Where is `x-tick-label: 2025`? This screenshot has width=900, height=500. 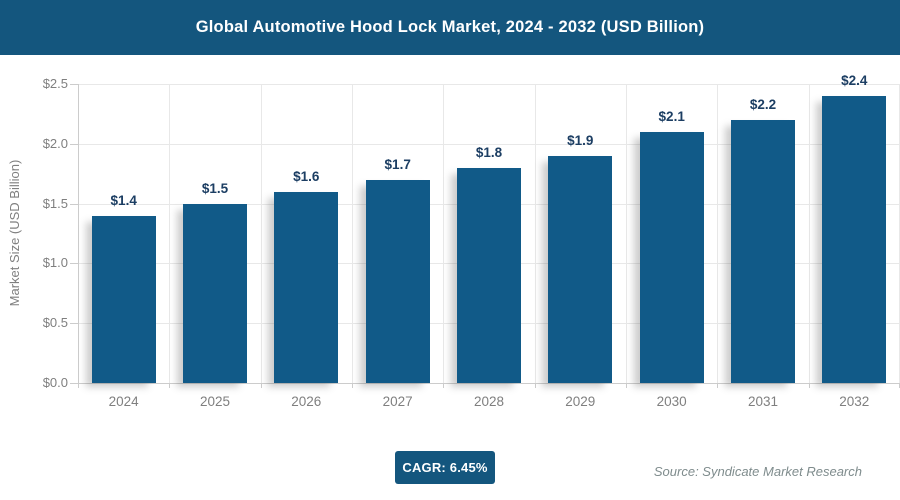
x-tick-label: 2025 is located at coordinates (215, 401).